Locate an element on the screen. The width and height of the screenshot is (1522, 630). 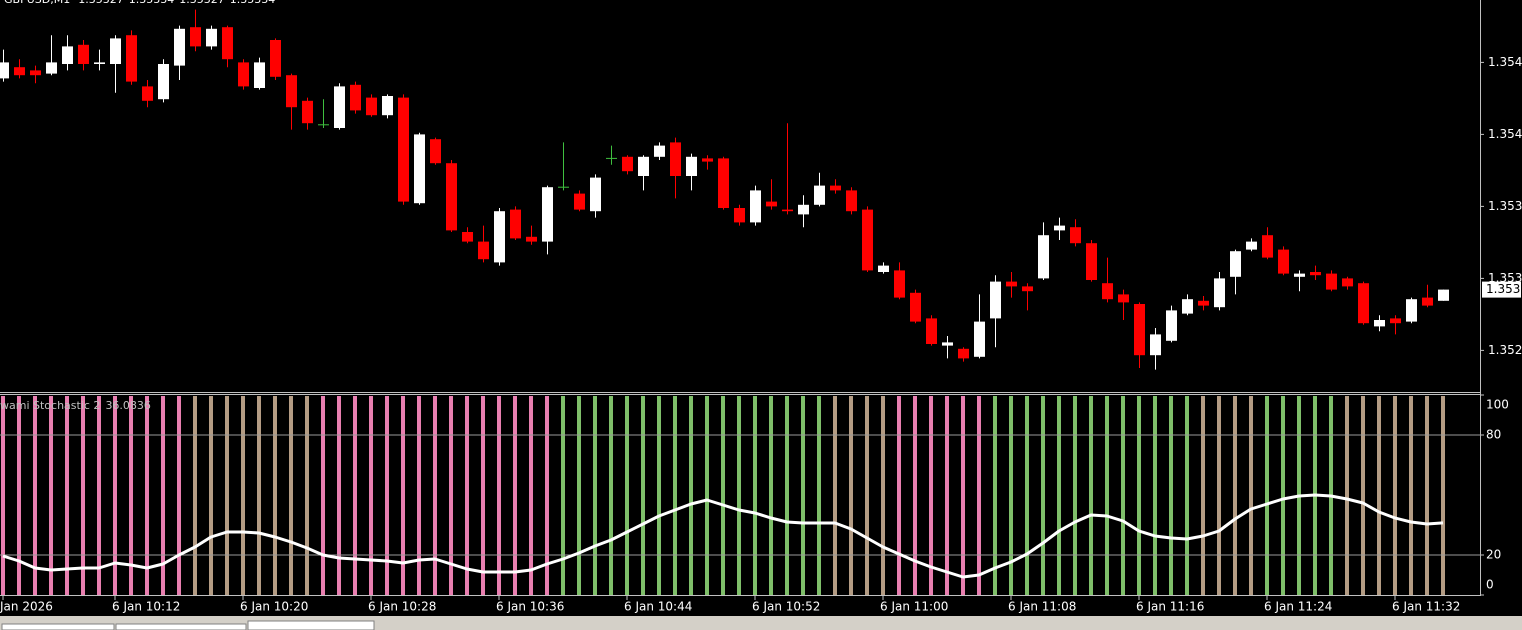
indicator-value: 36.0836 is located at coordinates (128, 405).